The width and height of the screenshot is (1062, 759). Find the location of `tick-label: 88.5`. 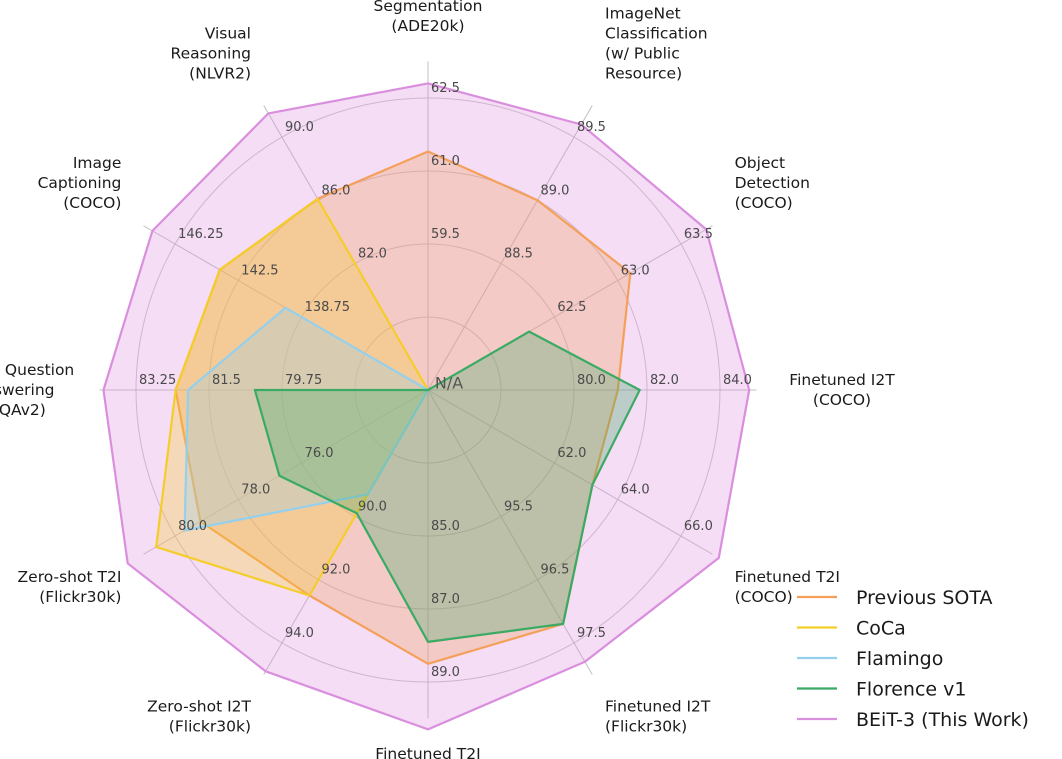

tick-label: 88.5 is located at coordinates (518, 254).